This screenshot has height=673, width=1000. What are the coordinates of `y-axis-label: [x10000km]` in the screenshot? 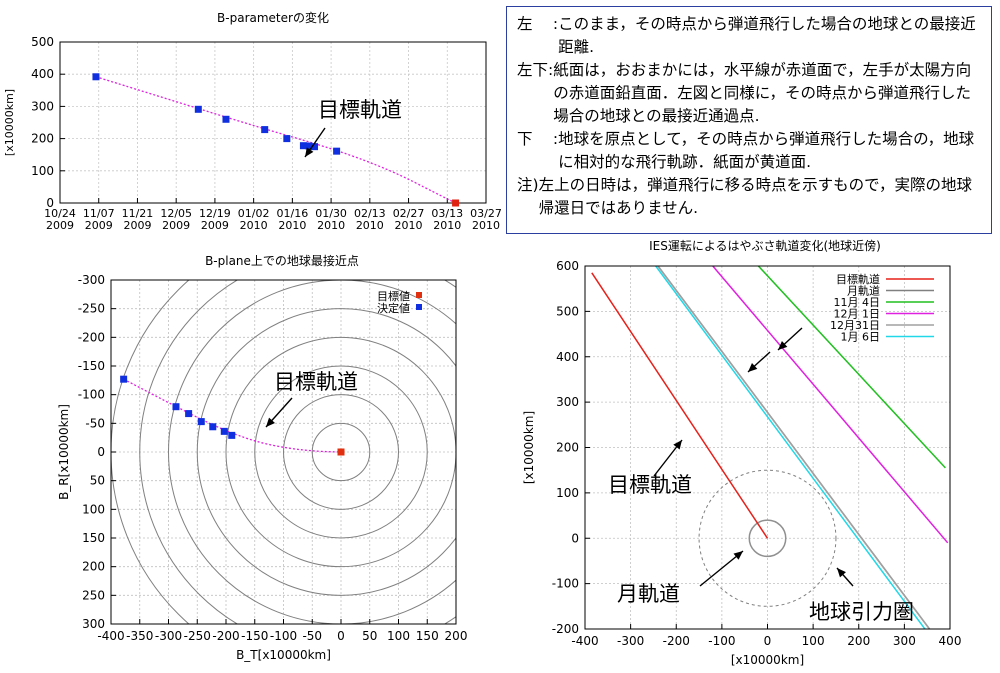 It's located at (9, 122).